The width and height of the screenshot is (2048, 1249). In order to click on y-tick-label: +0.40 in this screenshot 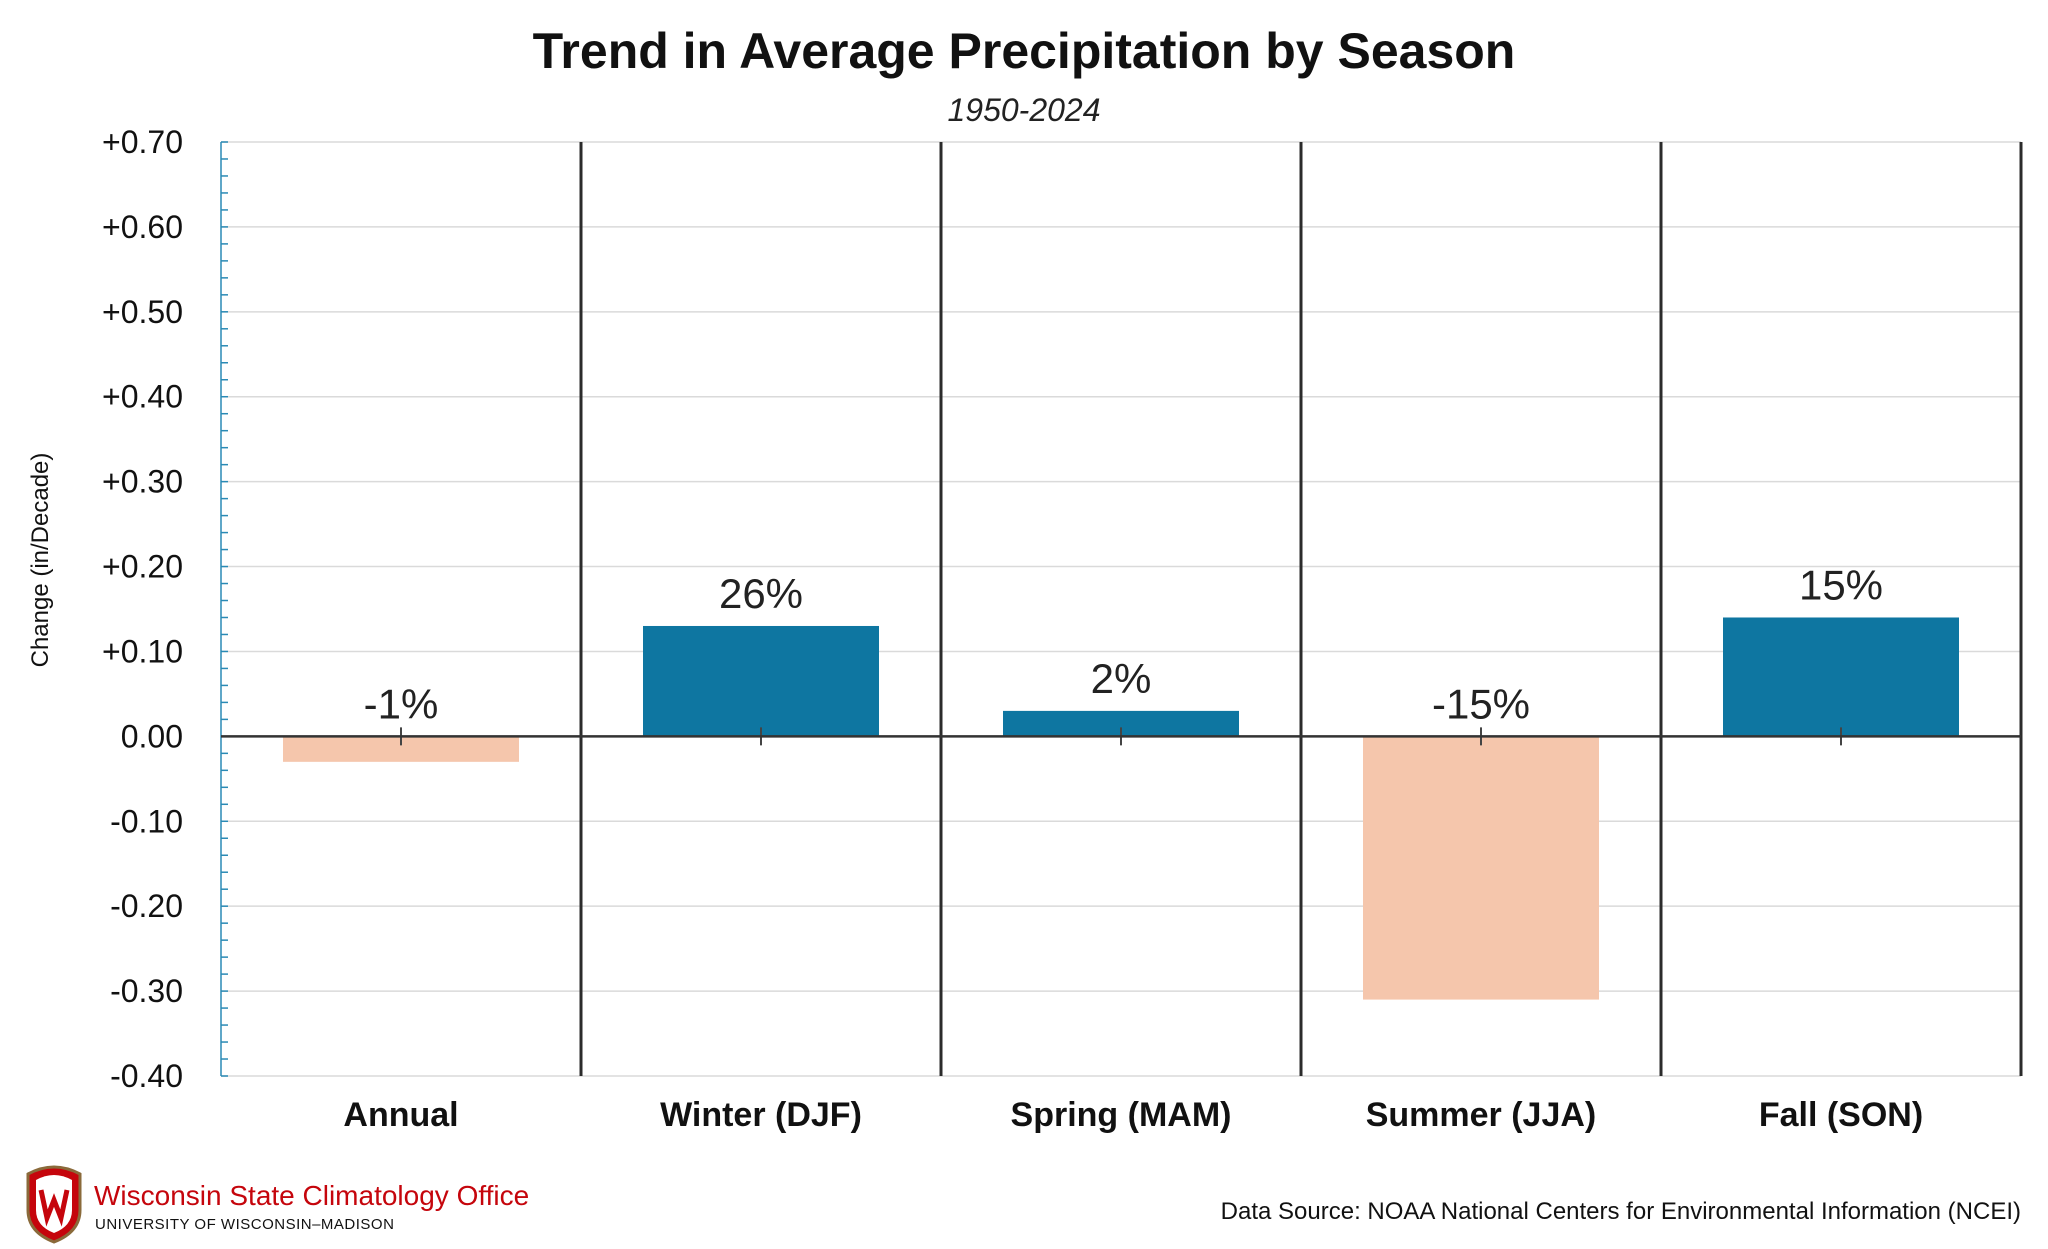, I will do `click(142, 397)`.